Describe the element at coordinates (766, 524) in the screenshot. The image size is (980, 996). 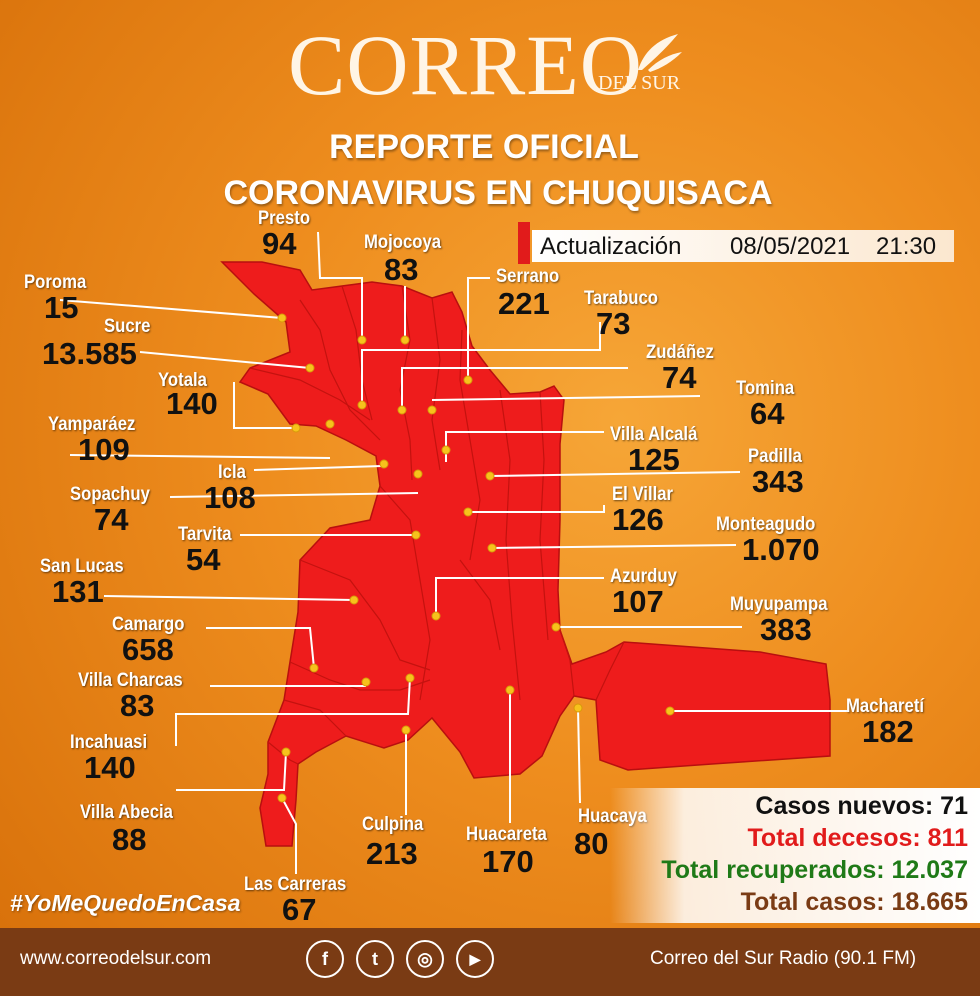
I see `municipality-name: Monteagudo` at that location.